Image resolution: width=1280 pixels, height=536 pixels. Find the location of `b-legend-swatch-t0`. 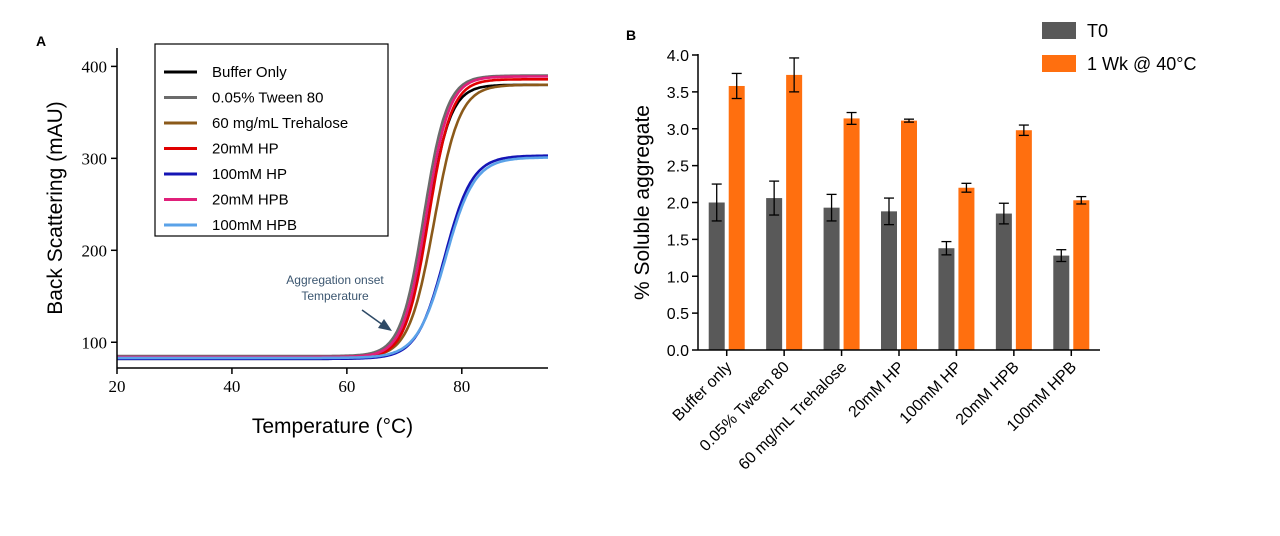

b-legend-swatch-t0 is located at coordinates (1059, 30).